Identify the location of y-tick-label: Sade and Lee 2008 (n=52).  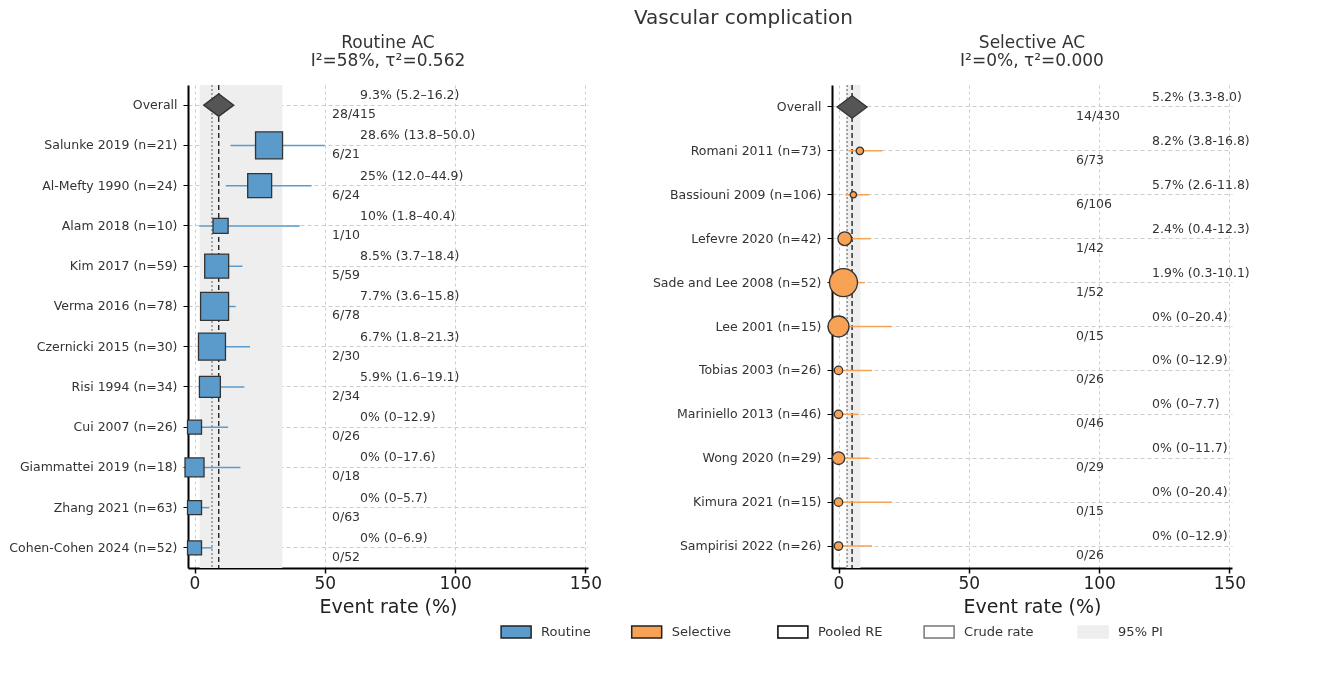
(737, 282).